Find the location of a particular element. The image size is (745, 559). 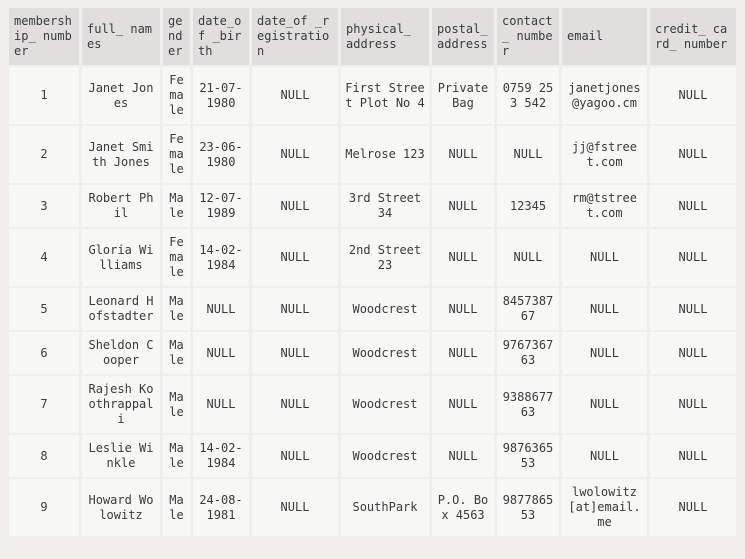

column-header-date-of-registration: date_of _registration is located at coordinates (295, 36).